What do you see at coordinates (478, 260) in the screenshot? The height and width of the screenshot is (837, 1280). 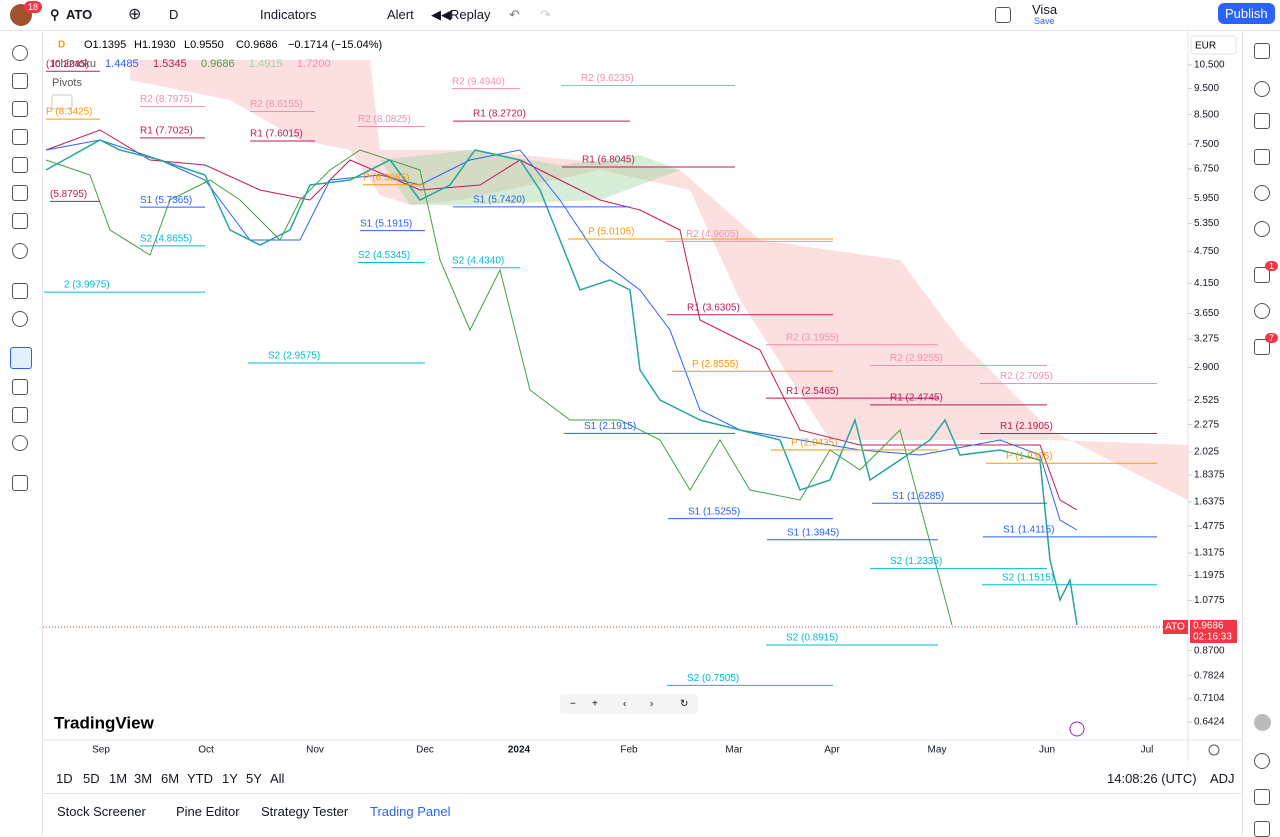 I see `pivot-label: S2 (4.4340)` at bounding box center [478, 260].